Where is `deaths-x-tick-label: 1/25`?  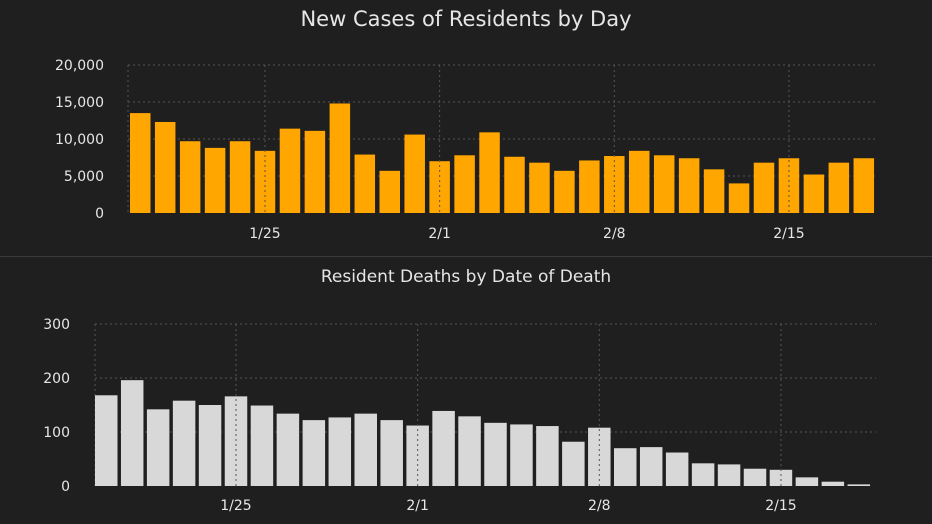
deaths-x-tick-label: 1/25 is located at coordinates (235, 506).